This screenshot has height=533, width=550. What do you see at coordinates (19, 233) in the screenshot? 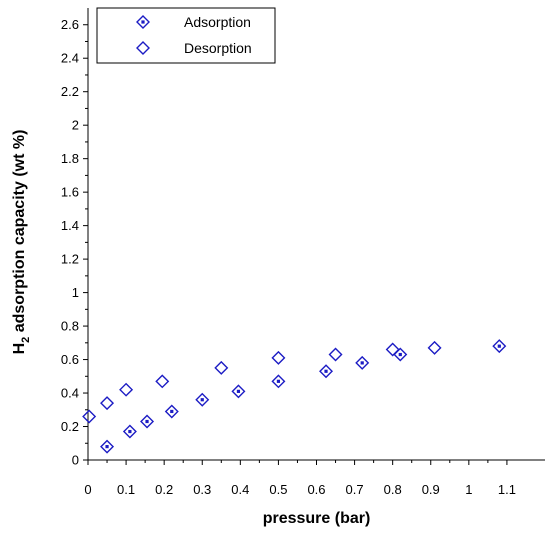
I see `y-axis-title-rest: adsorption capacity (wt %)` at bounding box center [19, 233].